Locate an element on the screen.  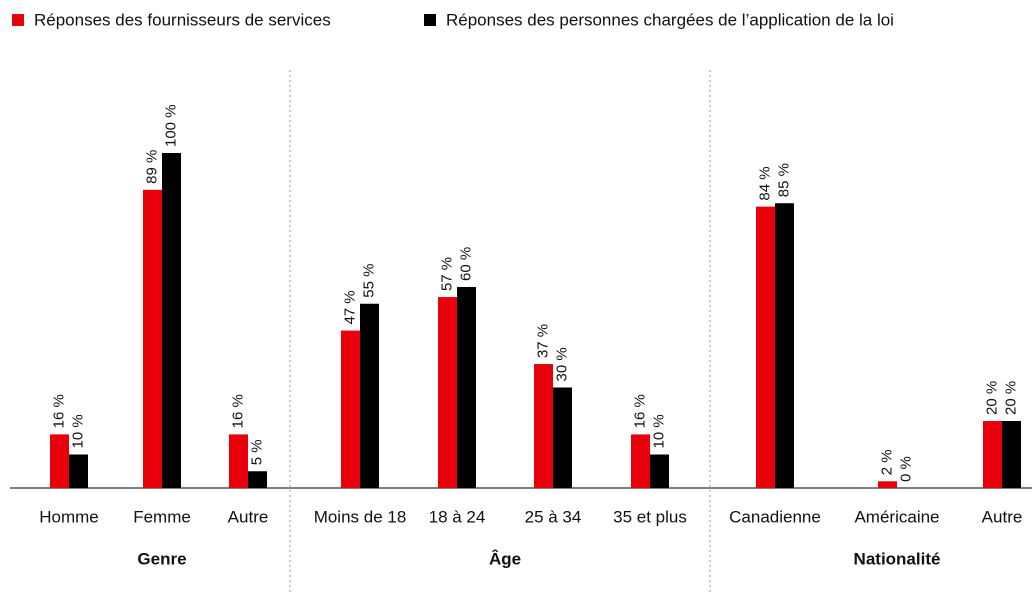
value-label: 89 % is located at coordinates (151, 167).